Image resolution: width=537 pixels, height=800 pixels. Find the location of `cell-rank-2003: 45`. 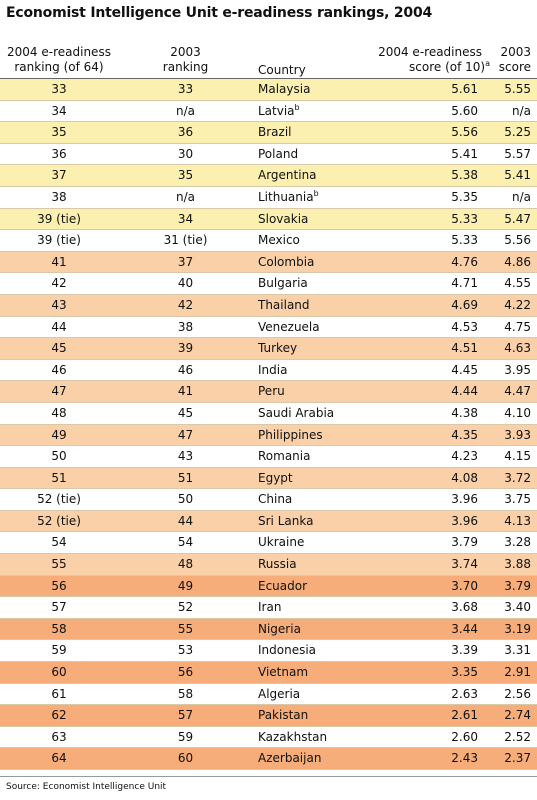

cell-rank-2003: 45 is located at coordinates (185, 412).